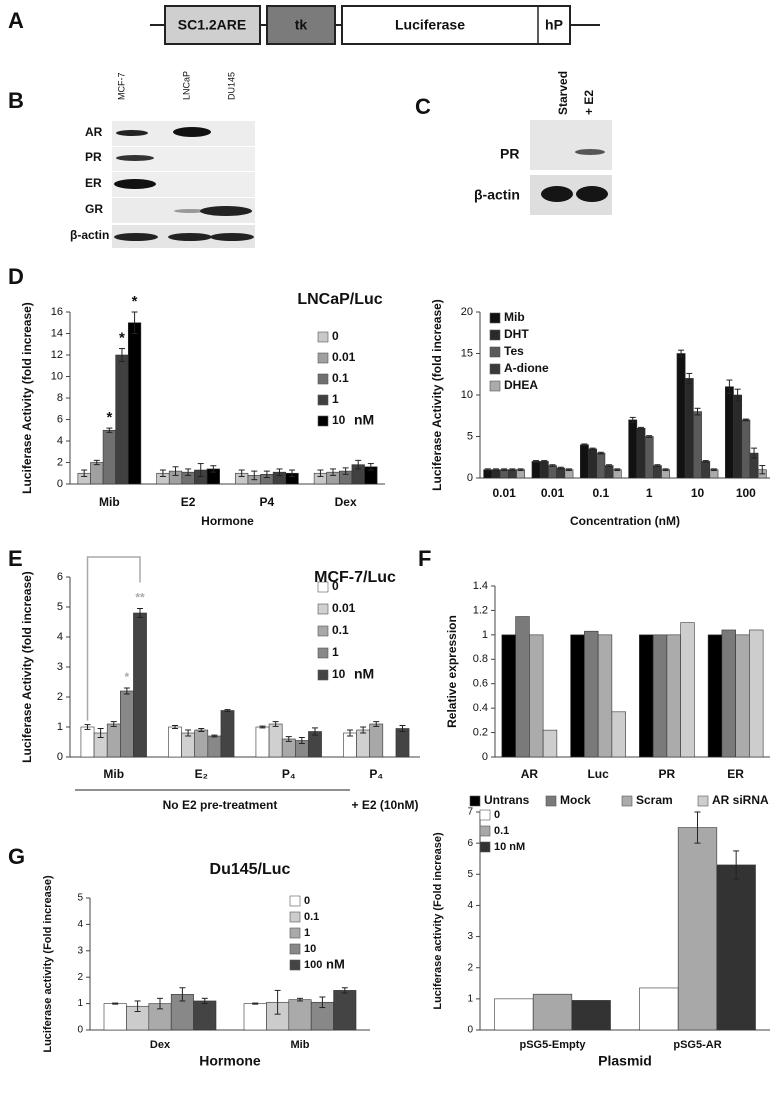  What do you see at coordinates (735, 774) in the screenshot?
I see `x-tick-label: ER` at bounding box center [735, 774].